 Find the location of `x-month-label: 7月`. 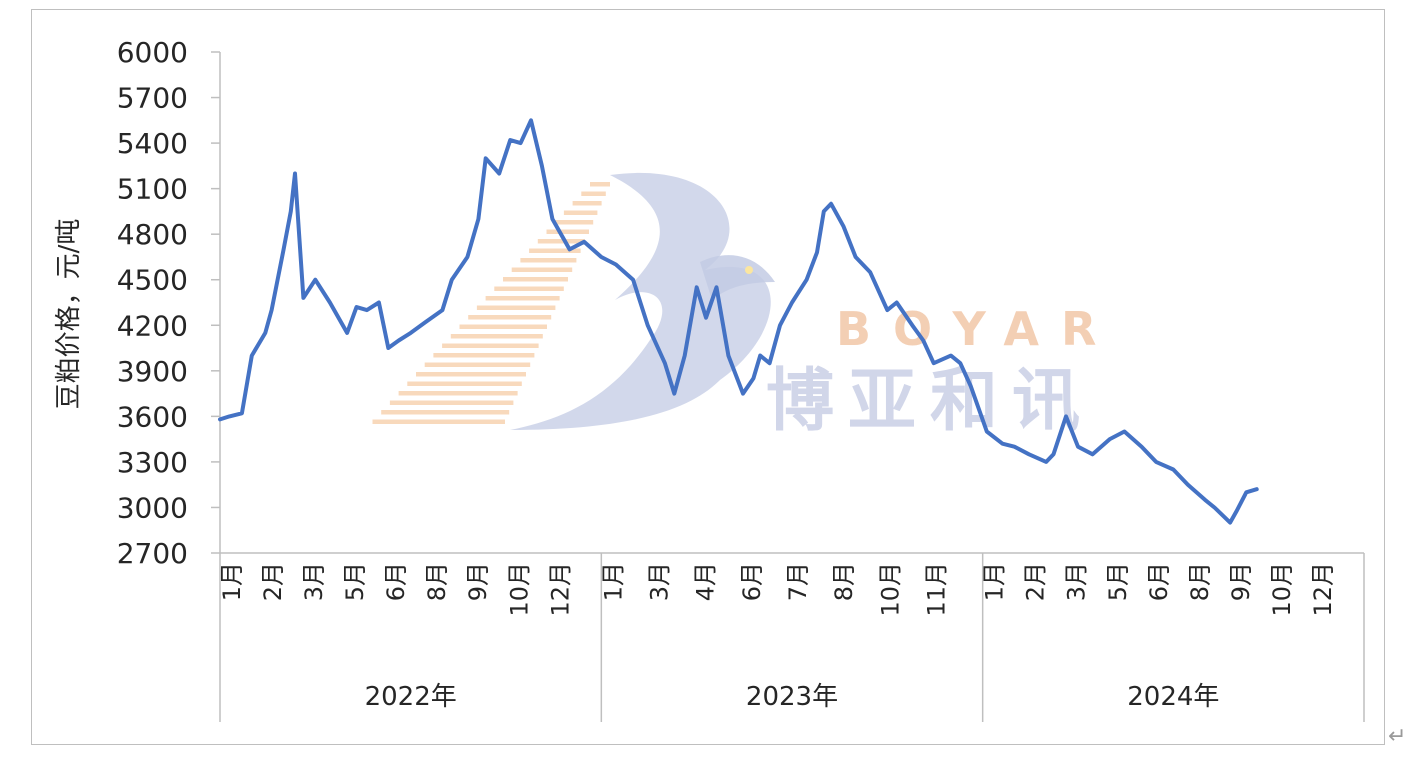

x-month-label: 7月 is located at coordinates (798, 581).